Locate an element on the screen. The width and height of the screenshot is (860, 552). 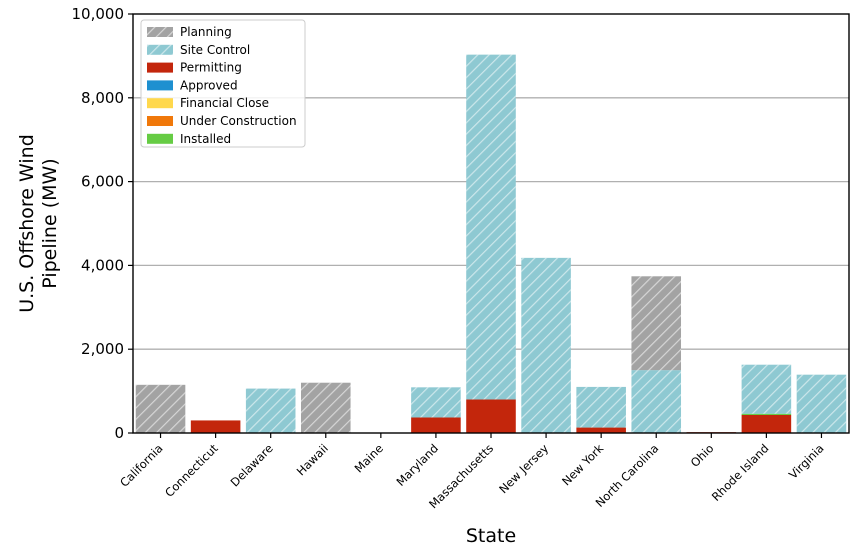
legend-swatch-permitting is located at coordinates (160, 67).